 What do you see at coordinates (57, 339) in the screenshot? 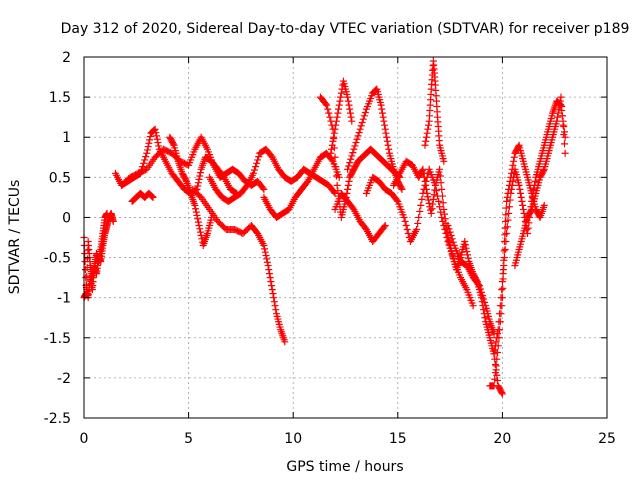
I see `y-tick-label: -1.5` at bounding box center [57, 339].